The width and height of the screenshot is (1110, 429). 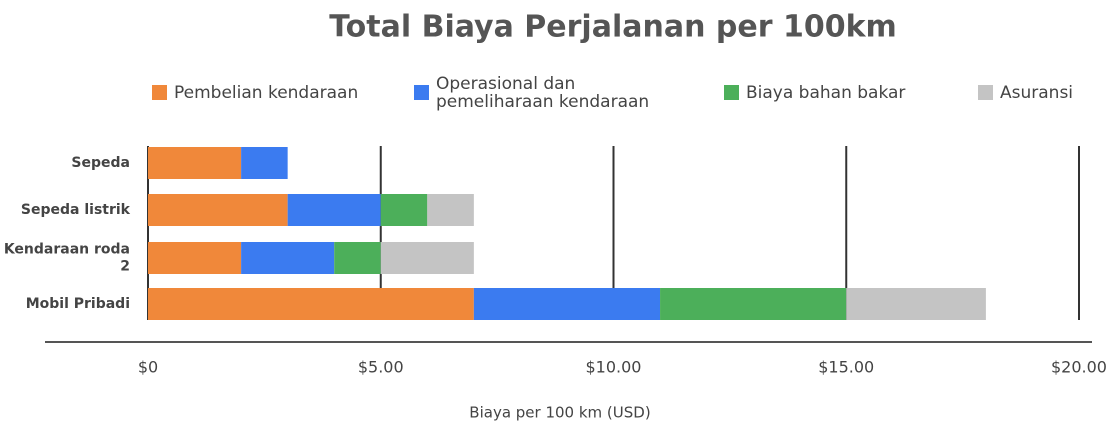 I want to click on y-tick-label: Mobil Pribadi, so click(x=78, y=304).